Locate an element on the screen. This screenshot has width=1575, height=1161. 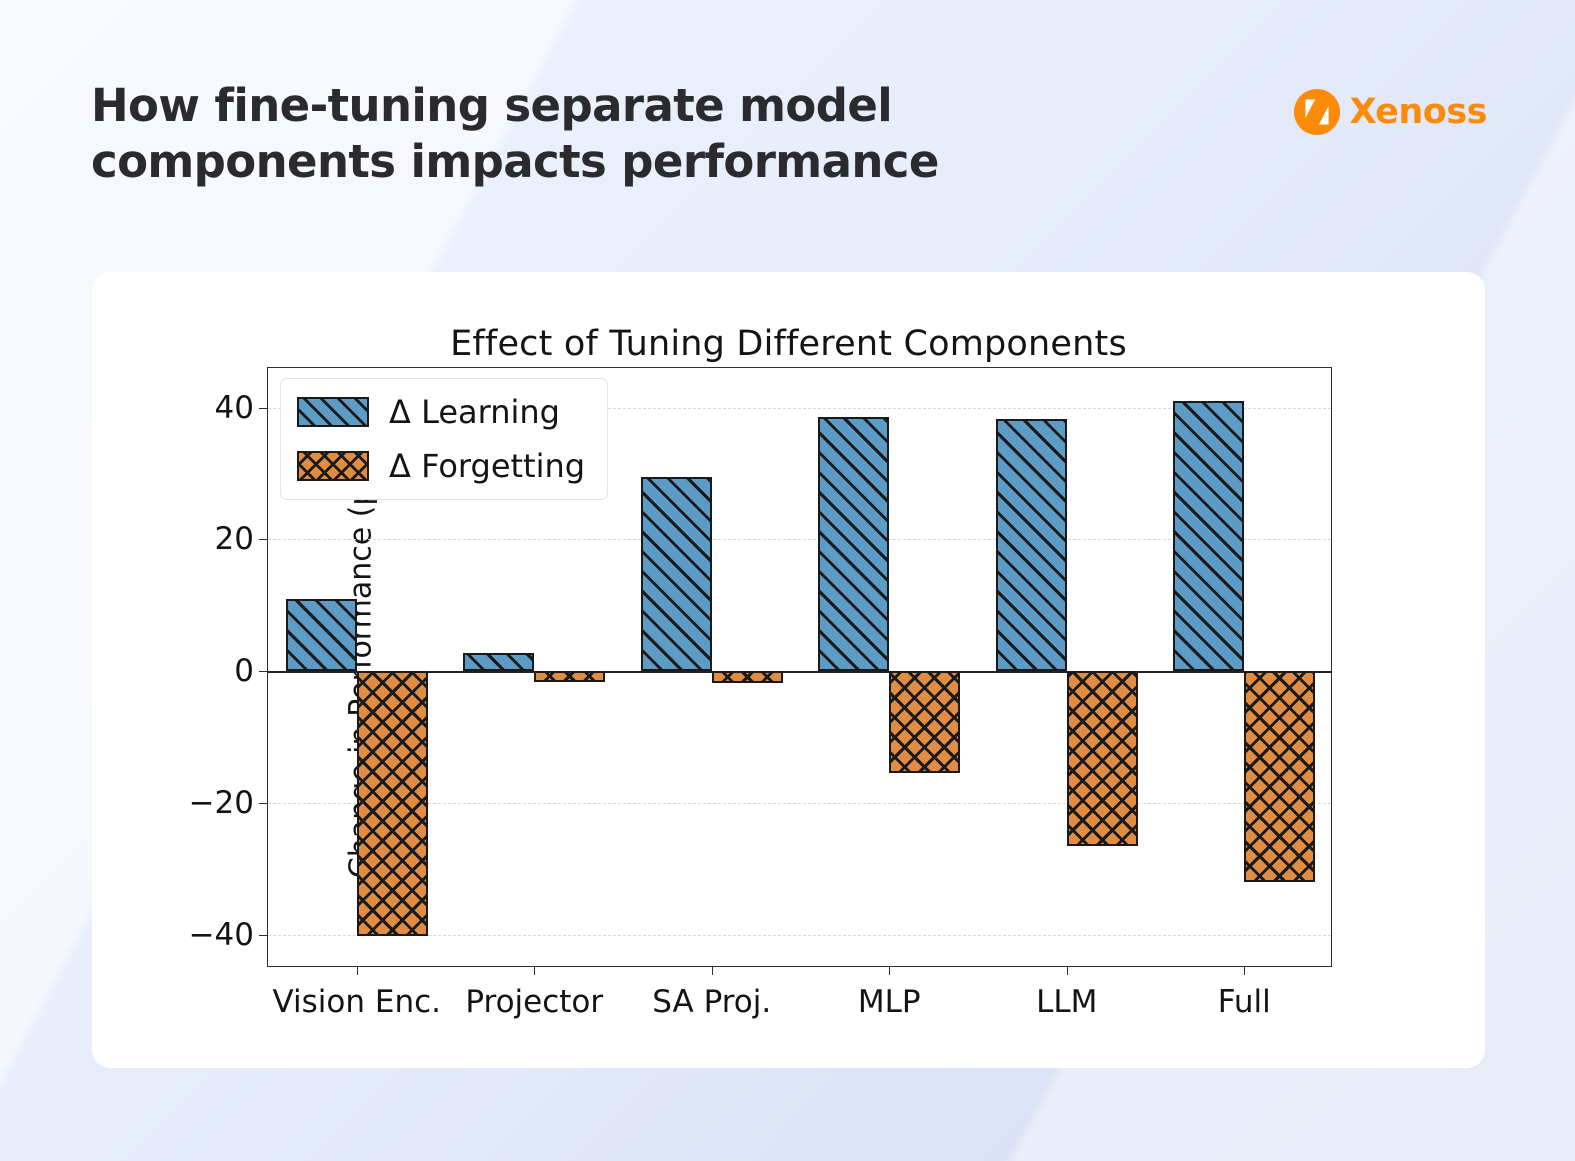
legend-item-forgetting: Δ Forgetting is located at coordinates (441, 466).